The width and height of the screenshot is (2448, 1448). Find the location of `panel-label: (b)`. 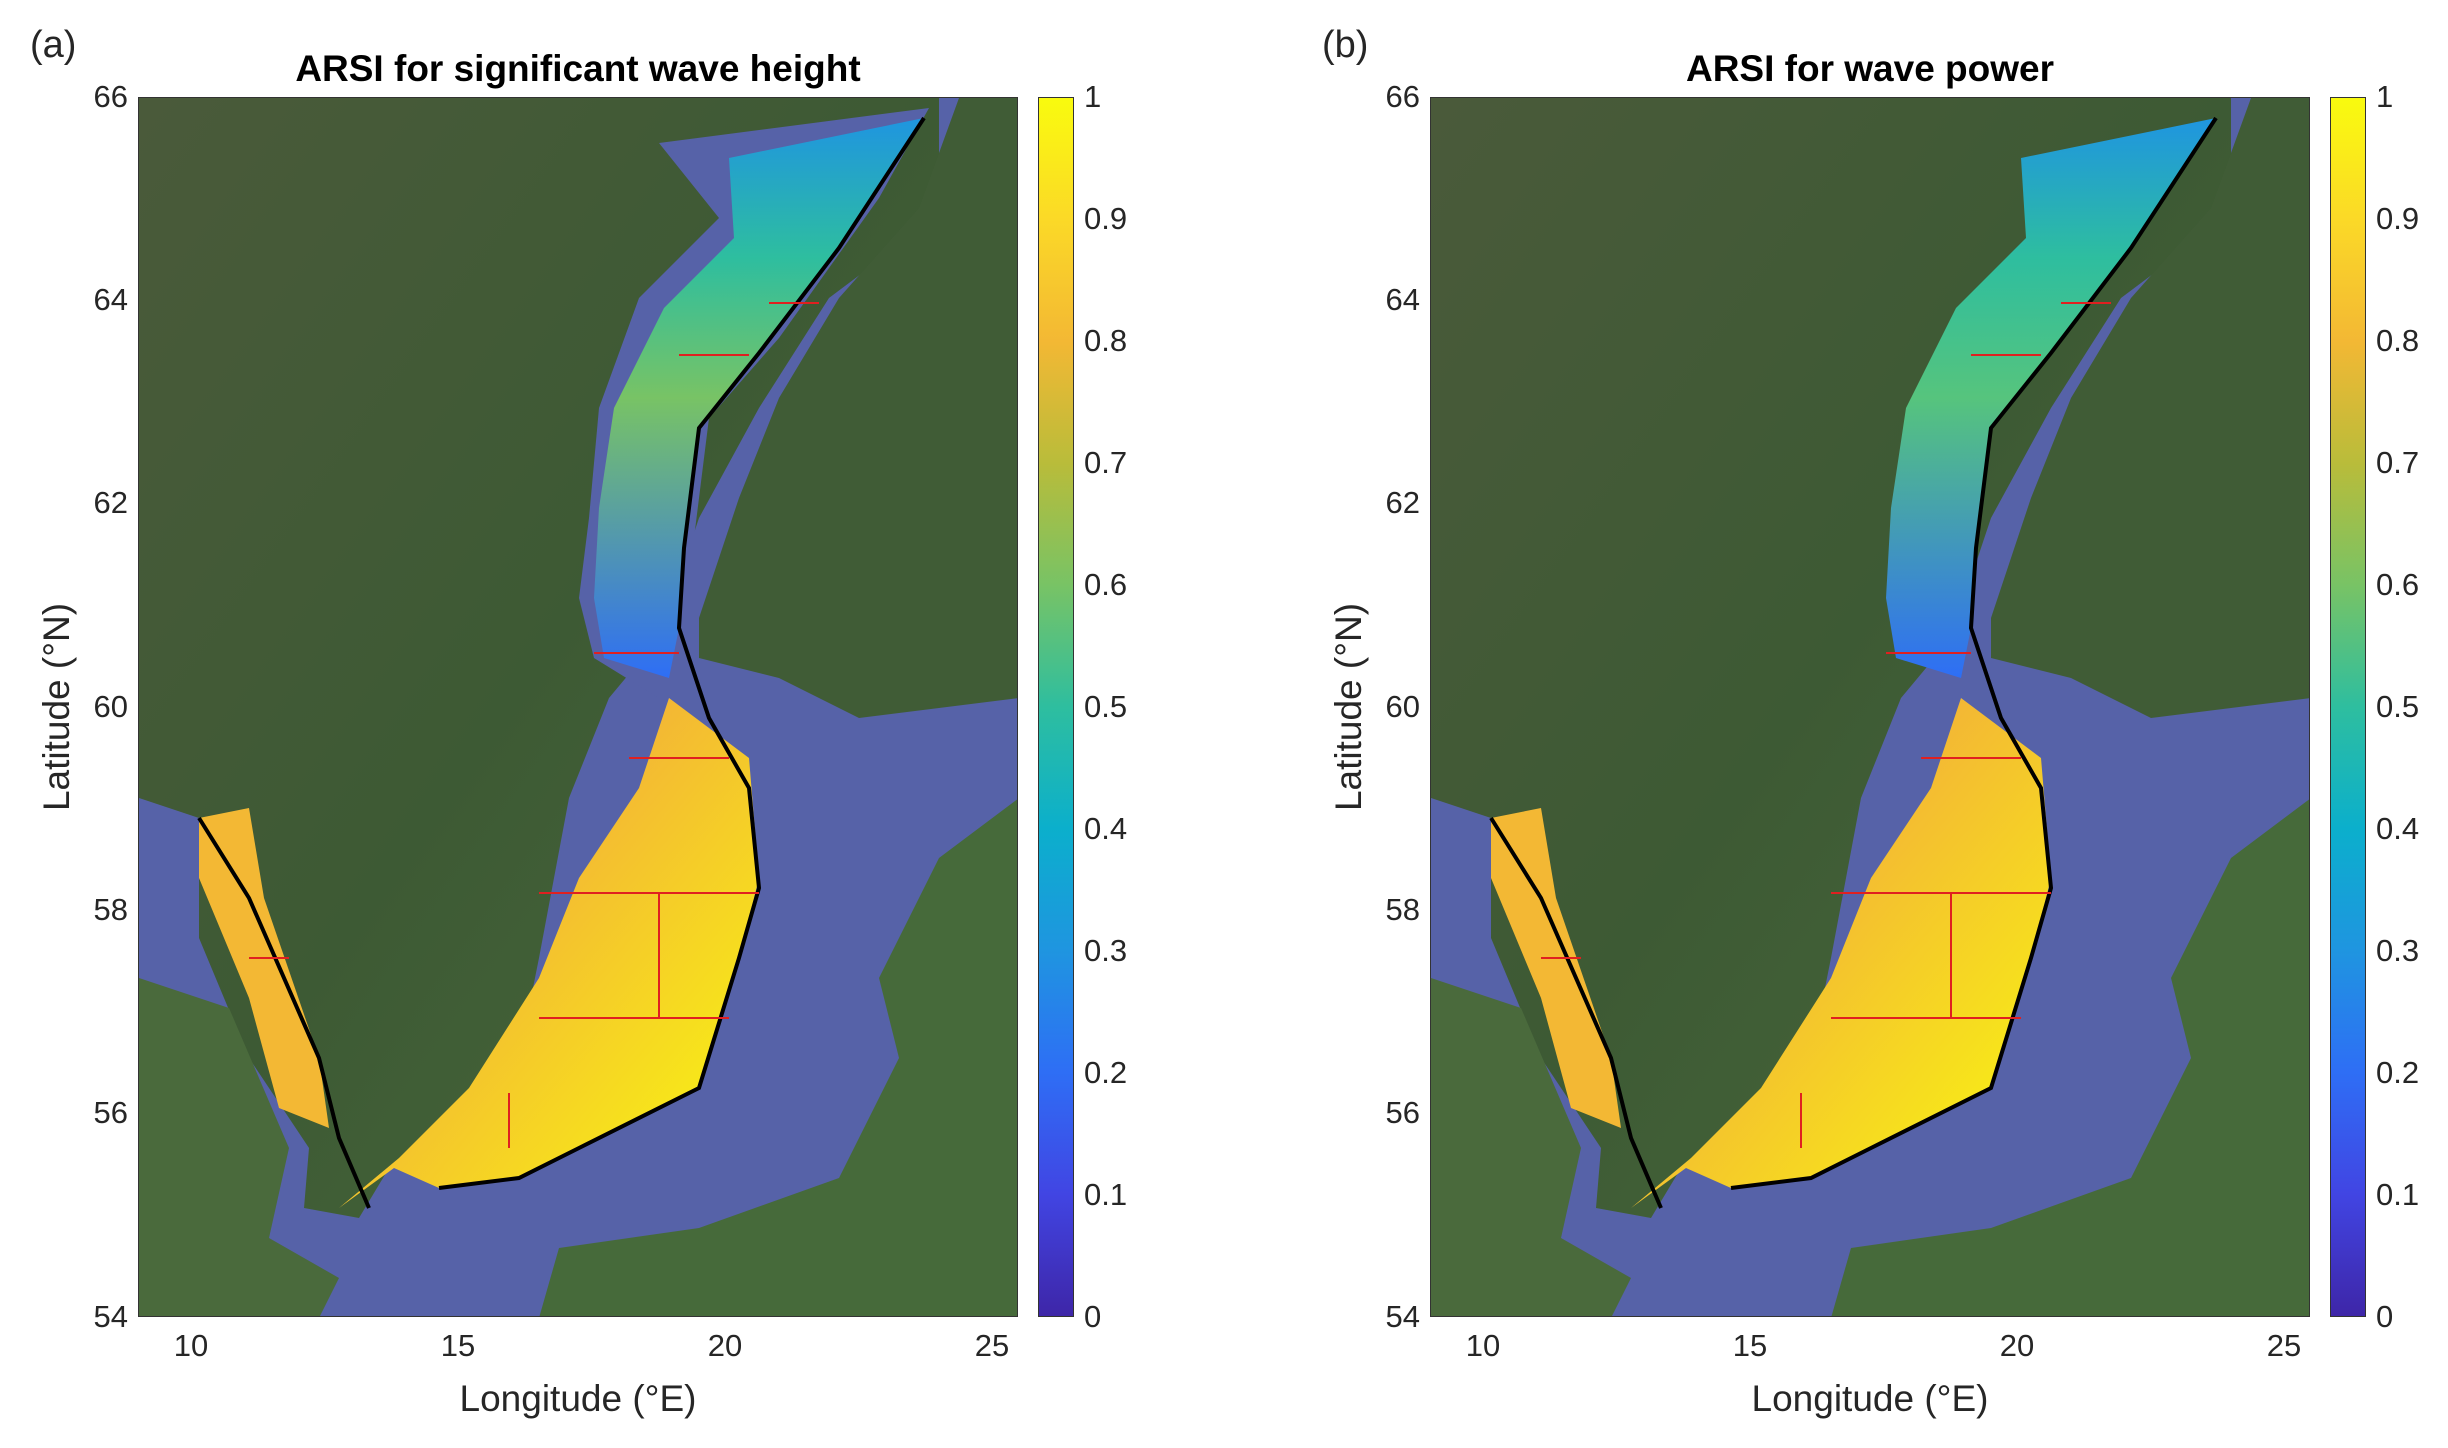

panel-label: (b) is located at coordinates (1345, 45).